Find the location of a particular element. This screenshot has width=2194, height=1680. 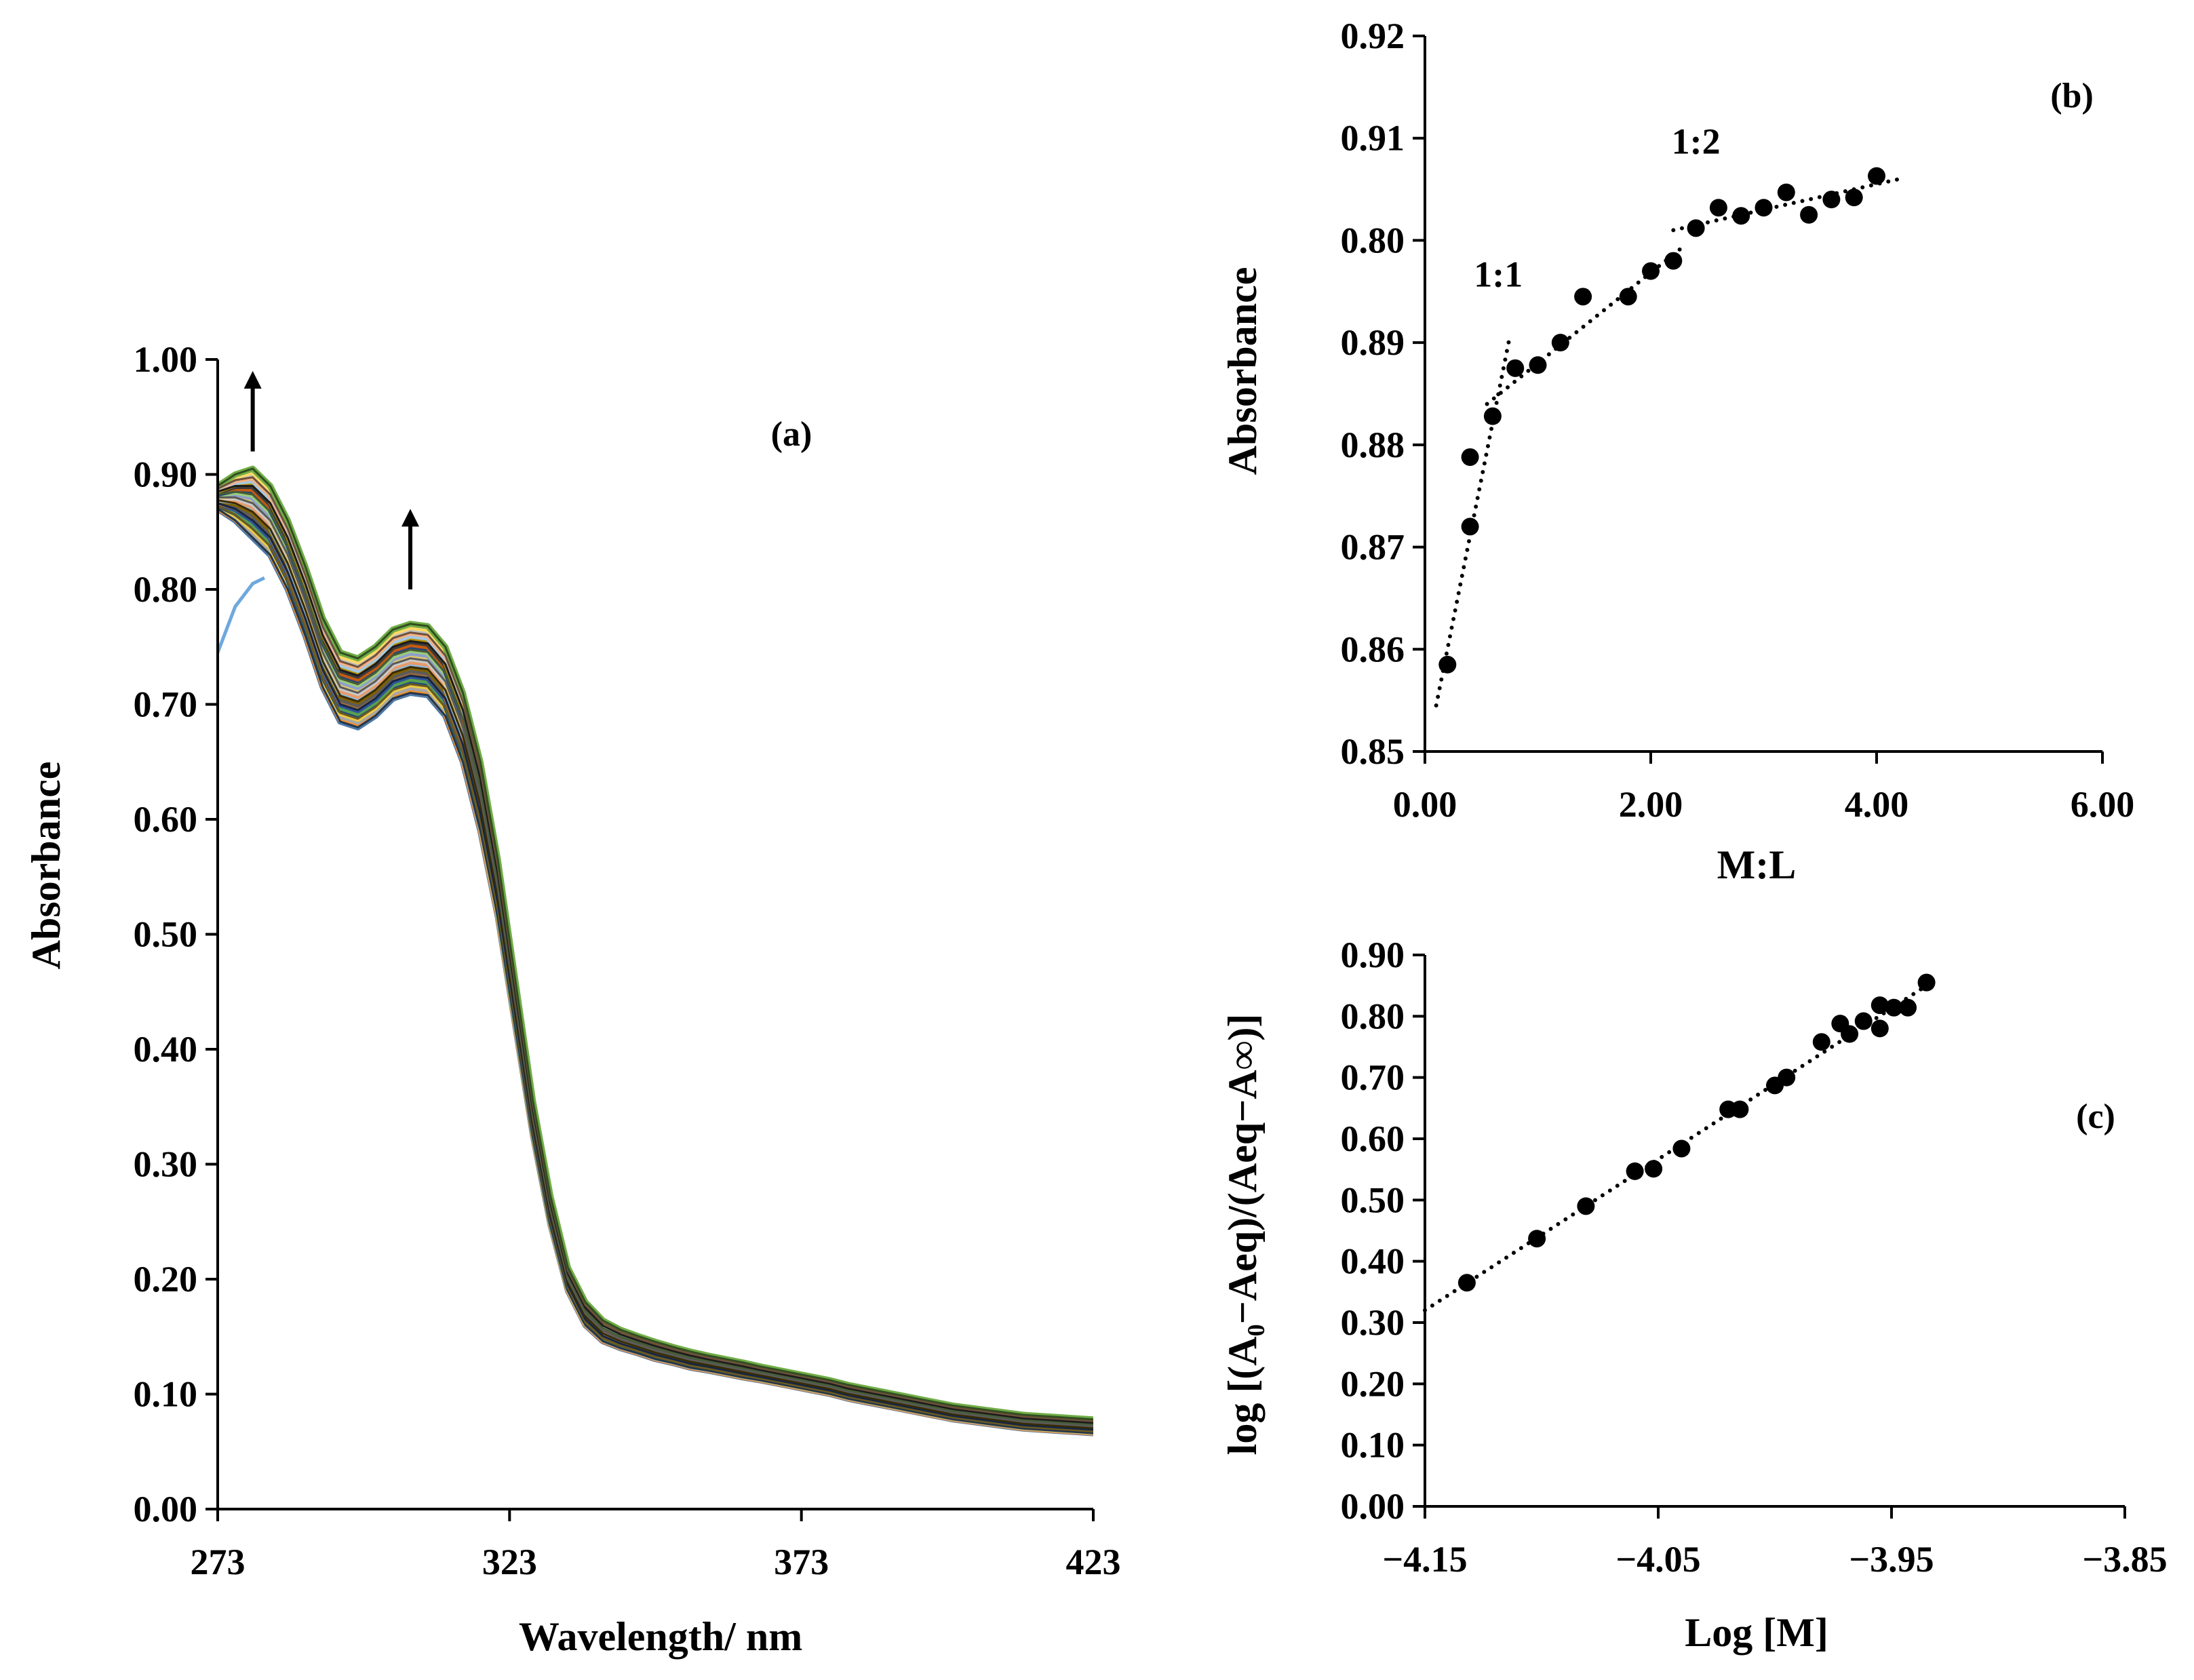

chart-a-y-axis-title: Absorbance is located at coordinates (46, 866).